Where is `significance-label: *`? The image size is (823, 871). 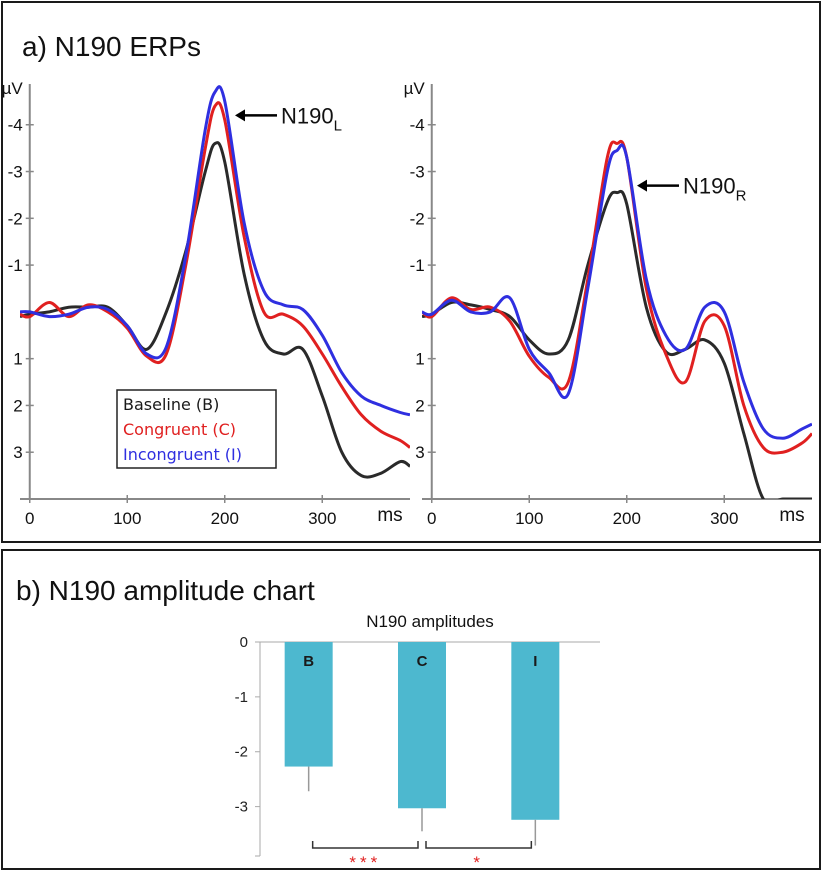 significance-label: * is located at coordinates (478, 862).